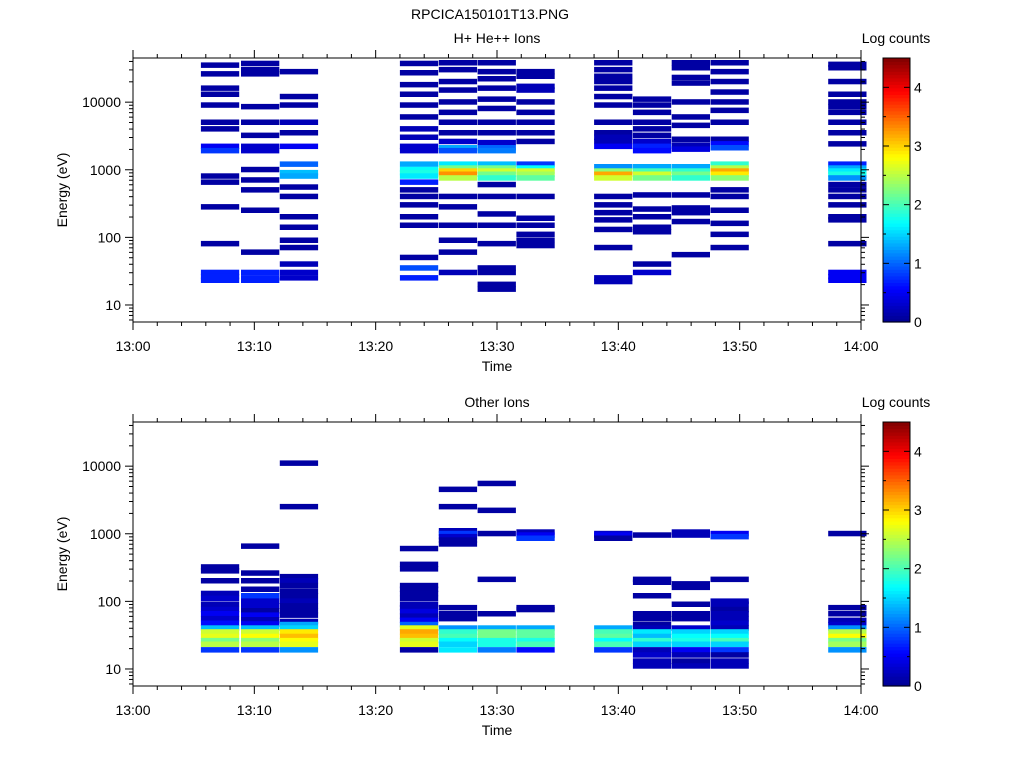  I want to click on y-tick-label: 10000, so click(101, 102).